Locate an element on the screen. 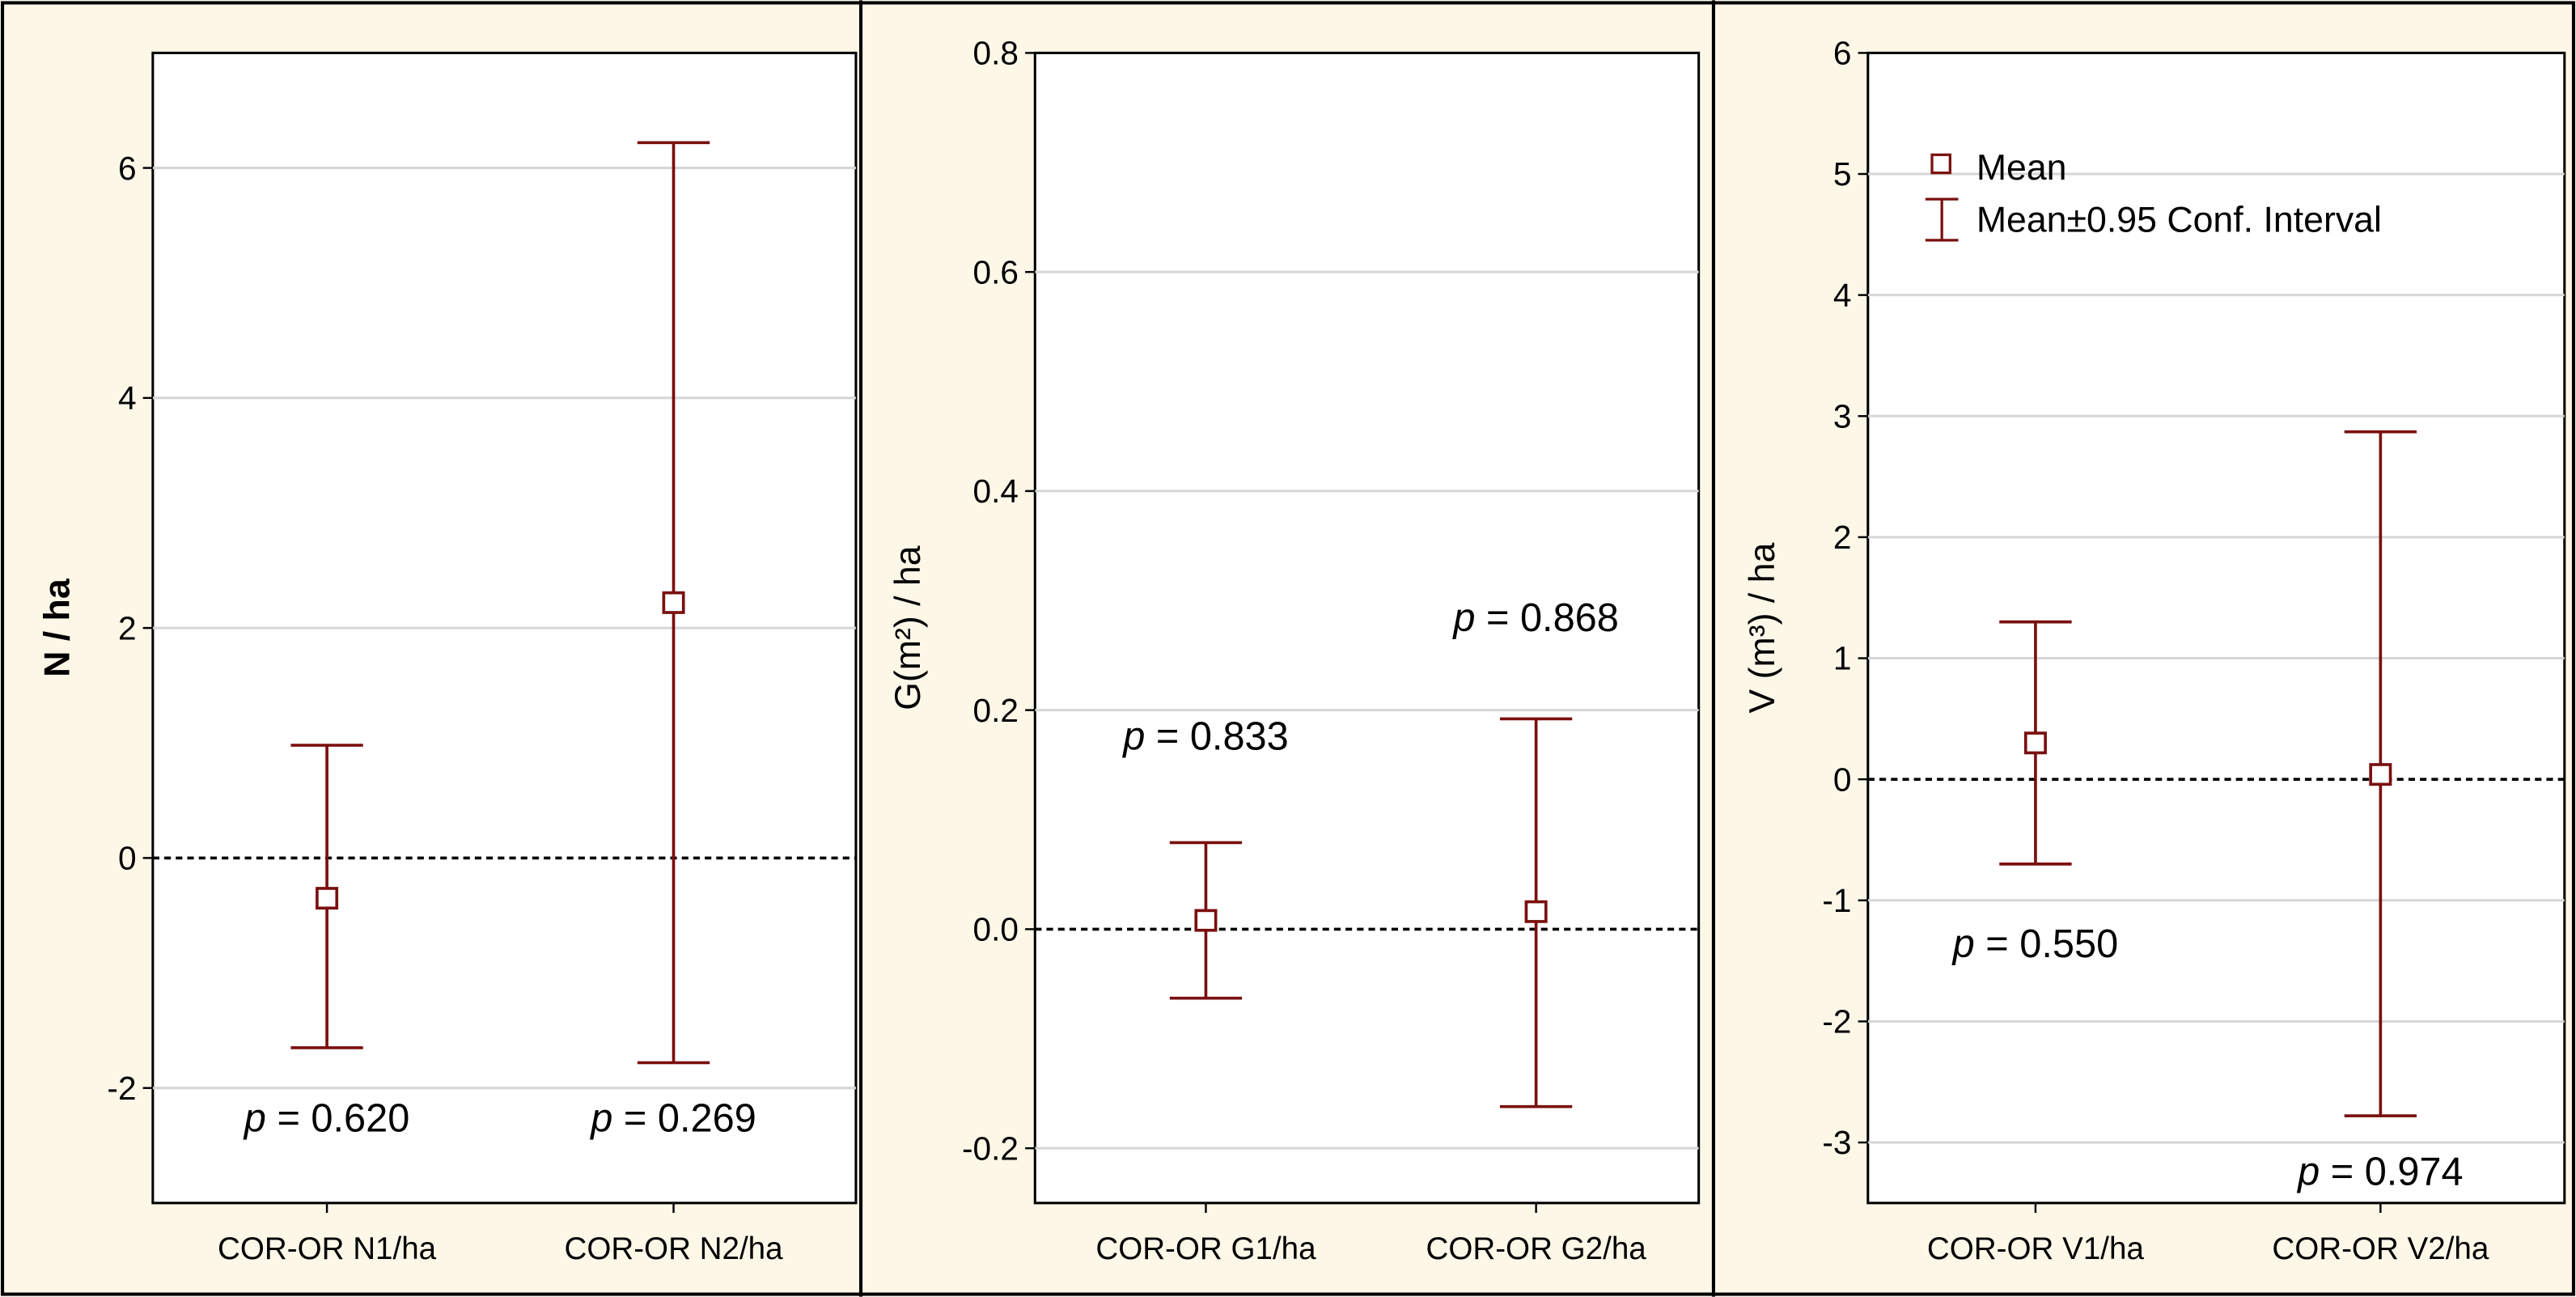 The width and height of the screenshot is (2576, 1297). y-axis-title-v: V (m³) / ha is located at coordinates (1762, 628).